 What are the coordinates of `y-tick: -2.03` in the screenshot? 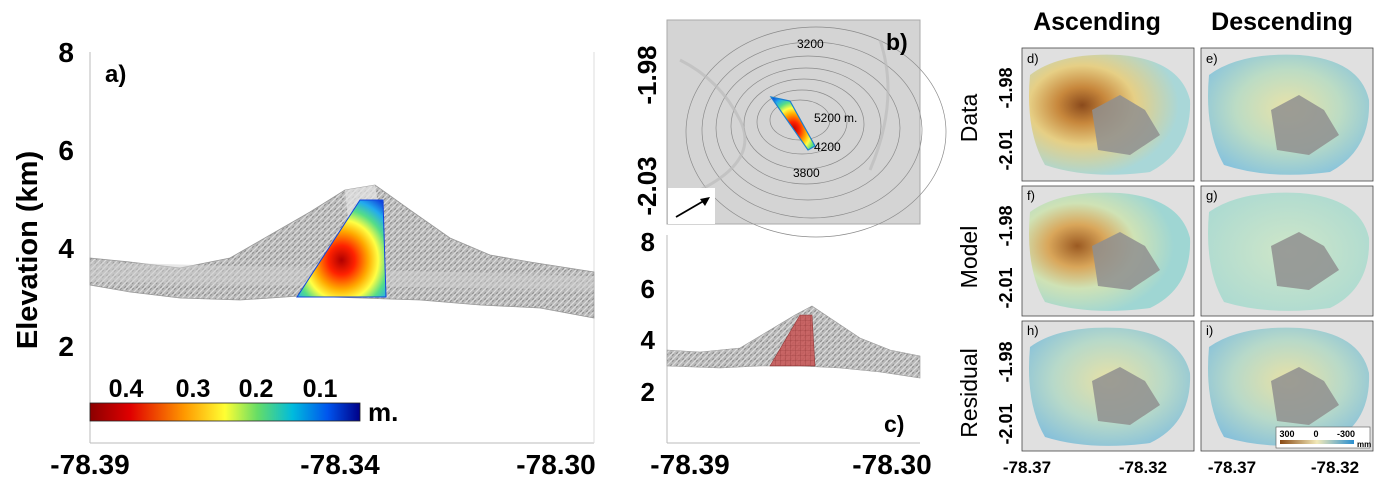 It's located at (647, 185).